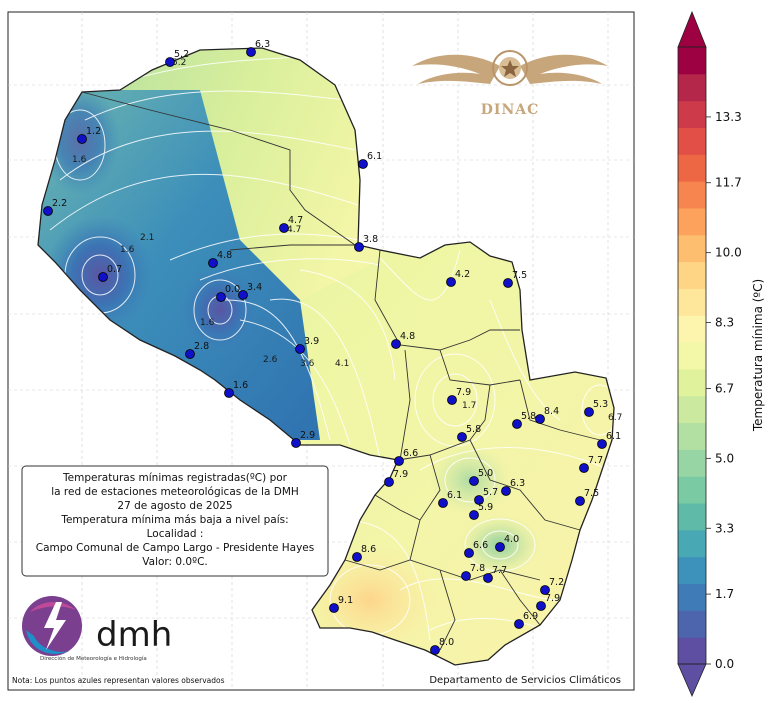 Image resolution: width=770 pixels, height=703 pixels. I want to click on station-value-label: 6.3, so click(262, 44).